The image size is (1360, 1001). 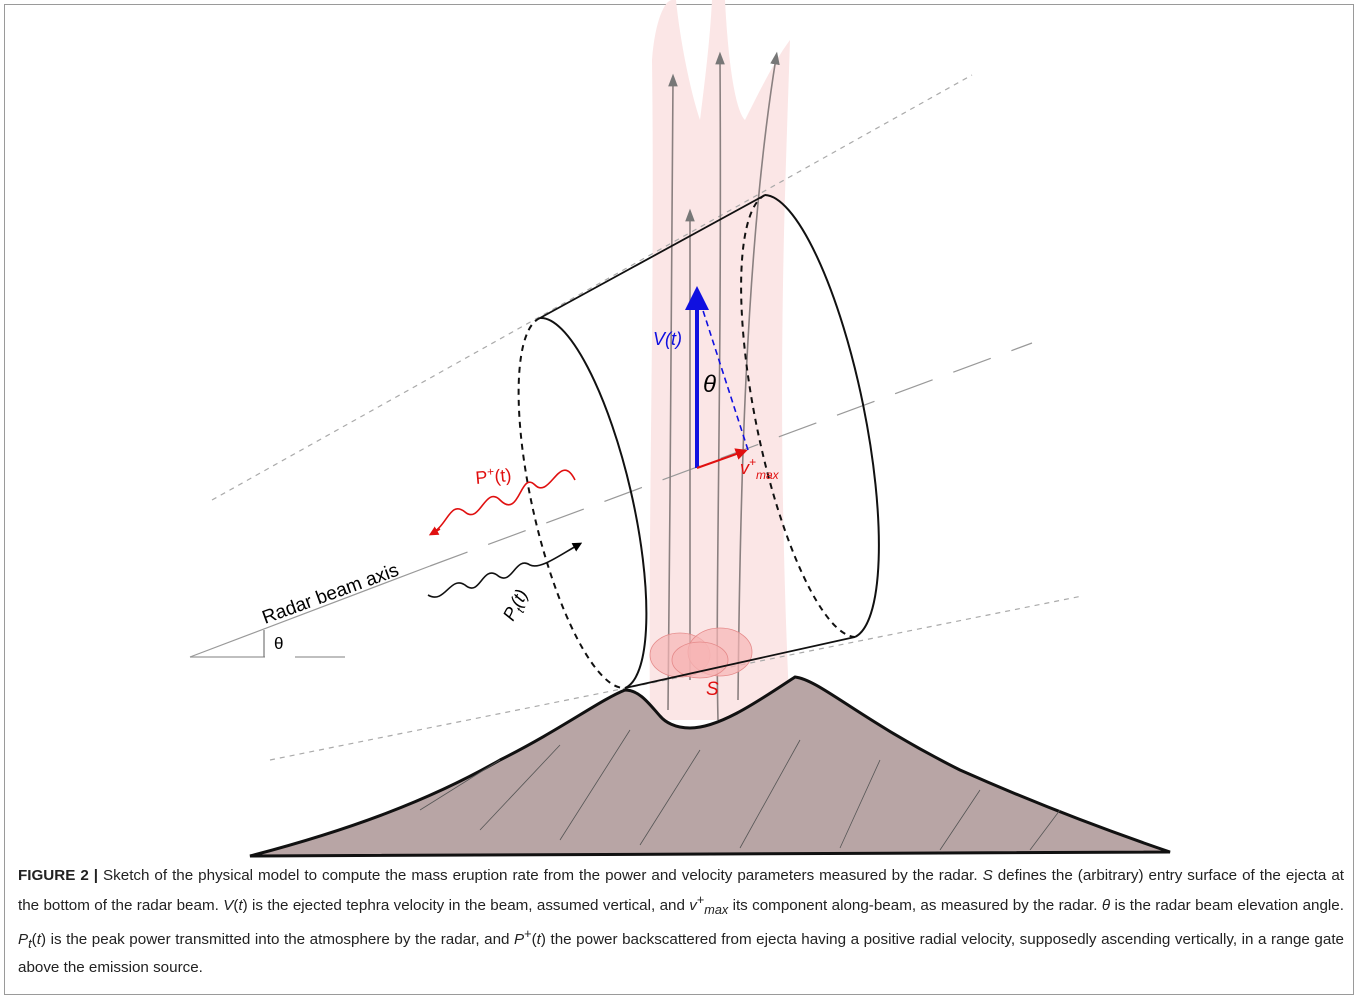 I want to click on volcano, so click(x=710, y=766).